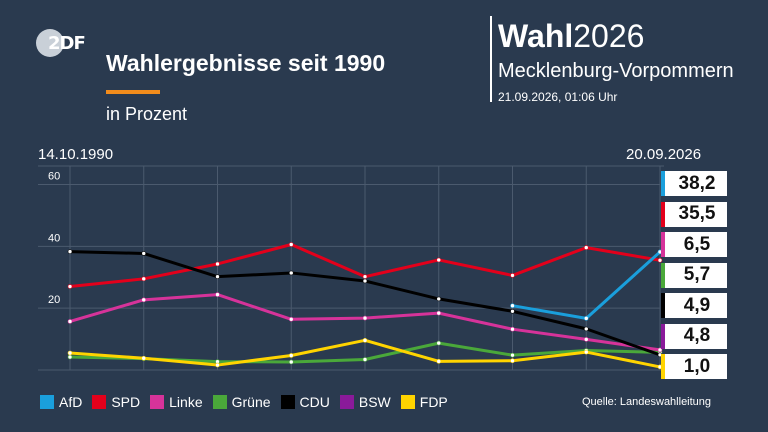 The width and height of the screenshot is (768, 432). What do you see at coordinates (76, 154) in the screenshot?
I see `start-date-label: 14.10.1990` at bounding box center [76, 154].